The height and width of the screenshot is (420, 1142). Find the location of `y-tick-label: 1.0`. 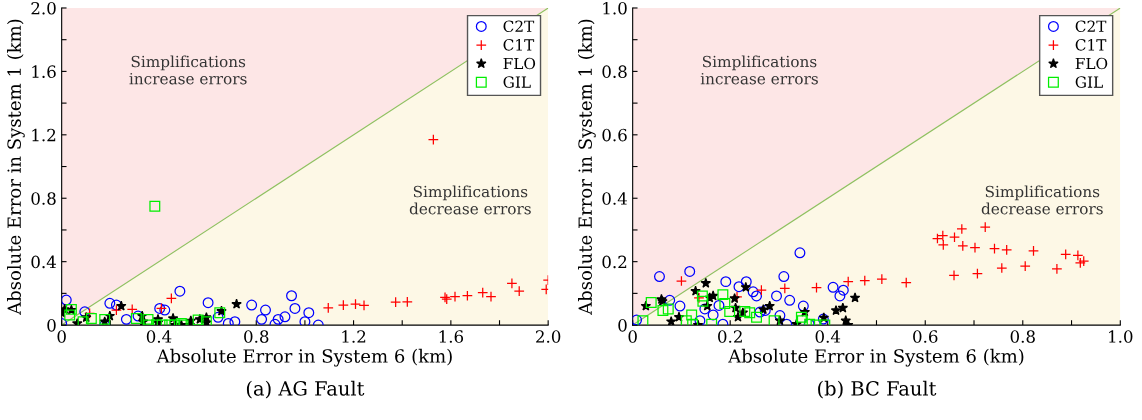

y-tick-label: 1.0 is located at coordinates (615, 8).